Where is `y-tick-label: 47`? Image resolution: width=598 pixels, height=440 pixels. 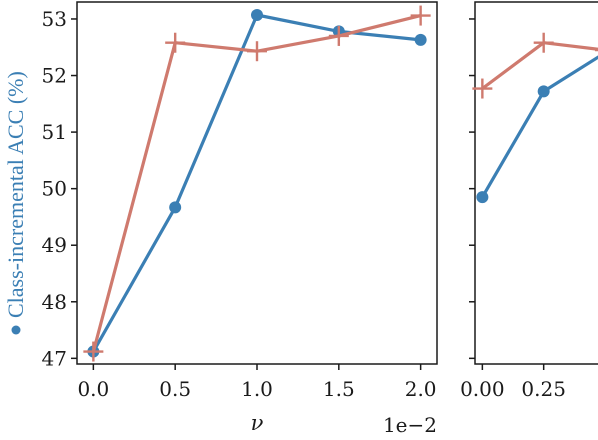 y-tick-label: 47 is located at coordinates (54, 358).